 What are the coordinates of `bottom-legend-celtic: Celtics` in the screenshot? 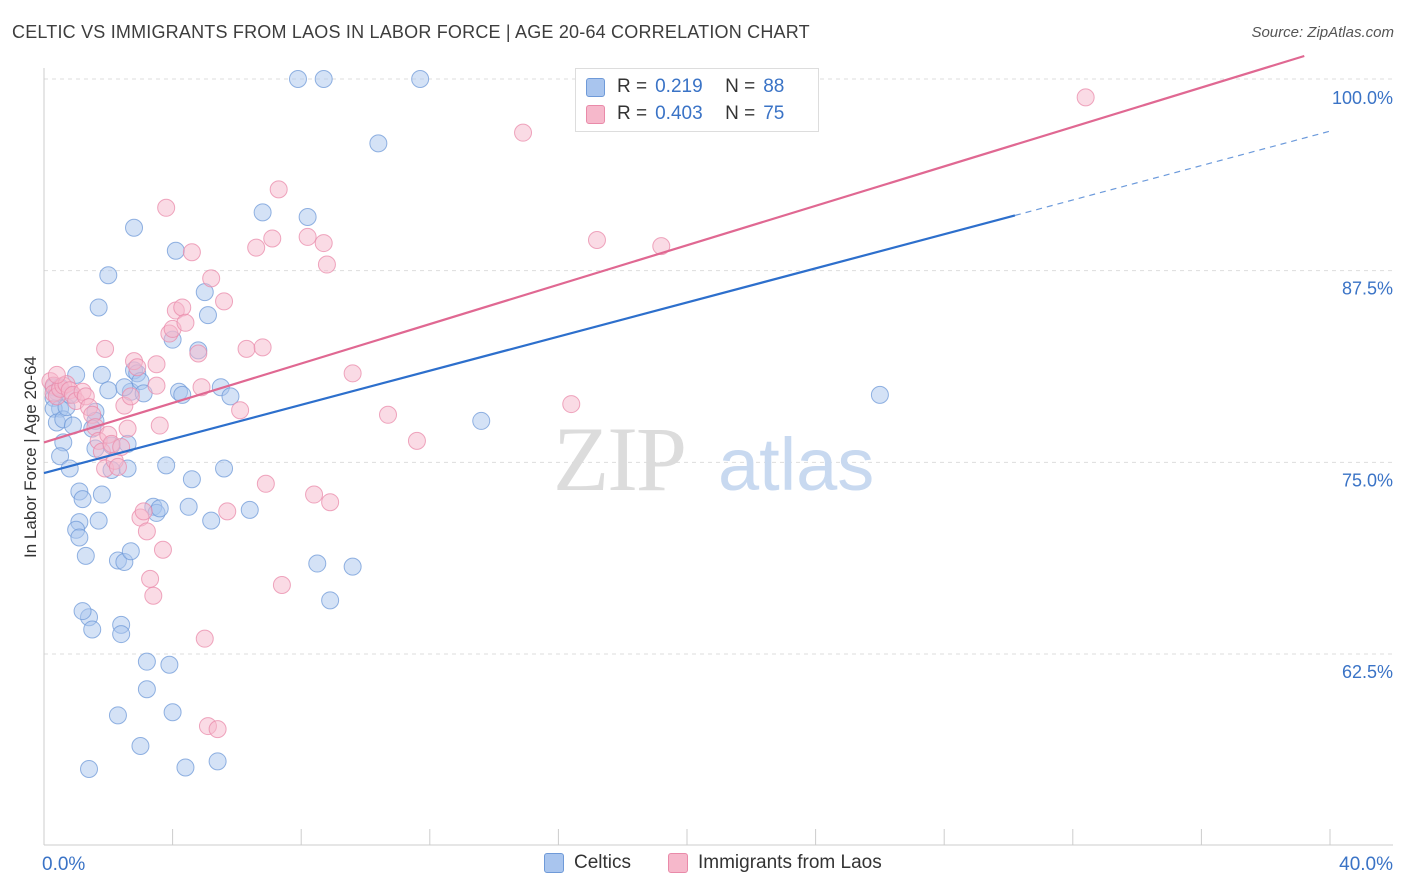 It's located at (587, 863).